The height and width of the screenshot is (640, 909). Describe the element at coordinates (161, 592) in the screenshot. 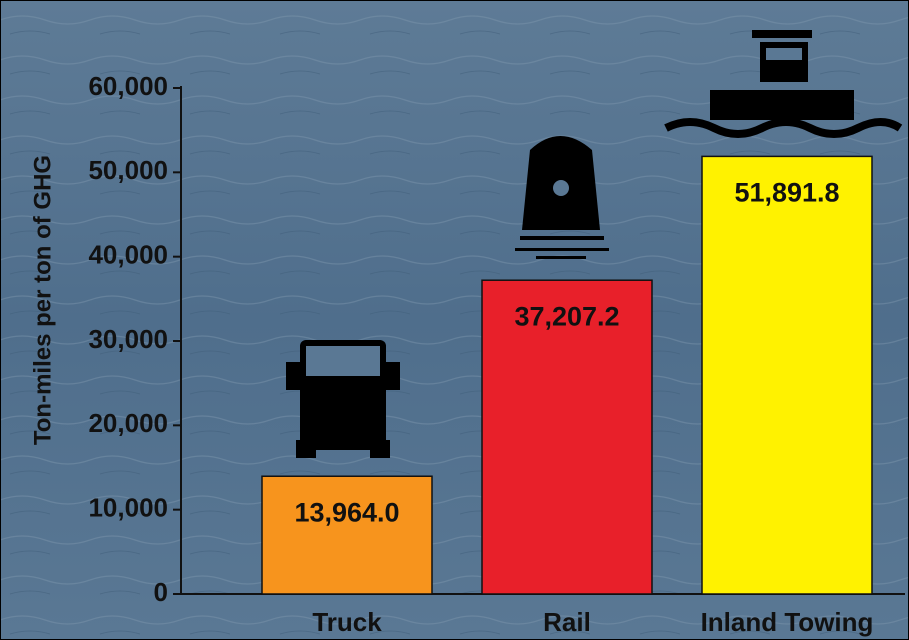

I see `y-tick-label: 0` at that location.